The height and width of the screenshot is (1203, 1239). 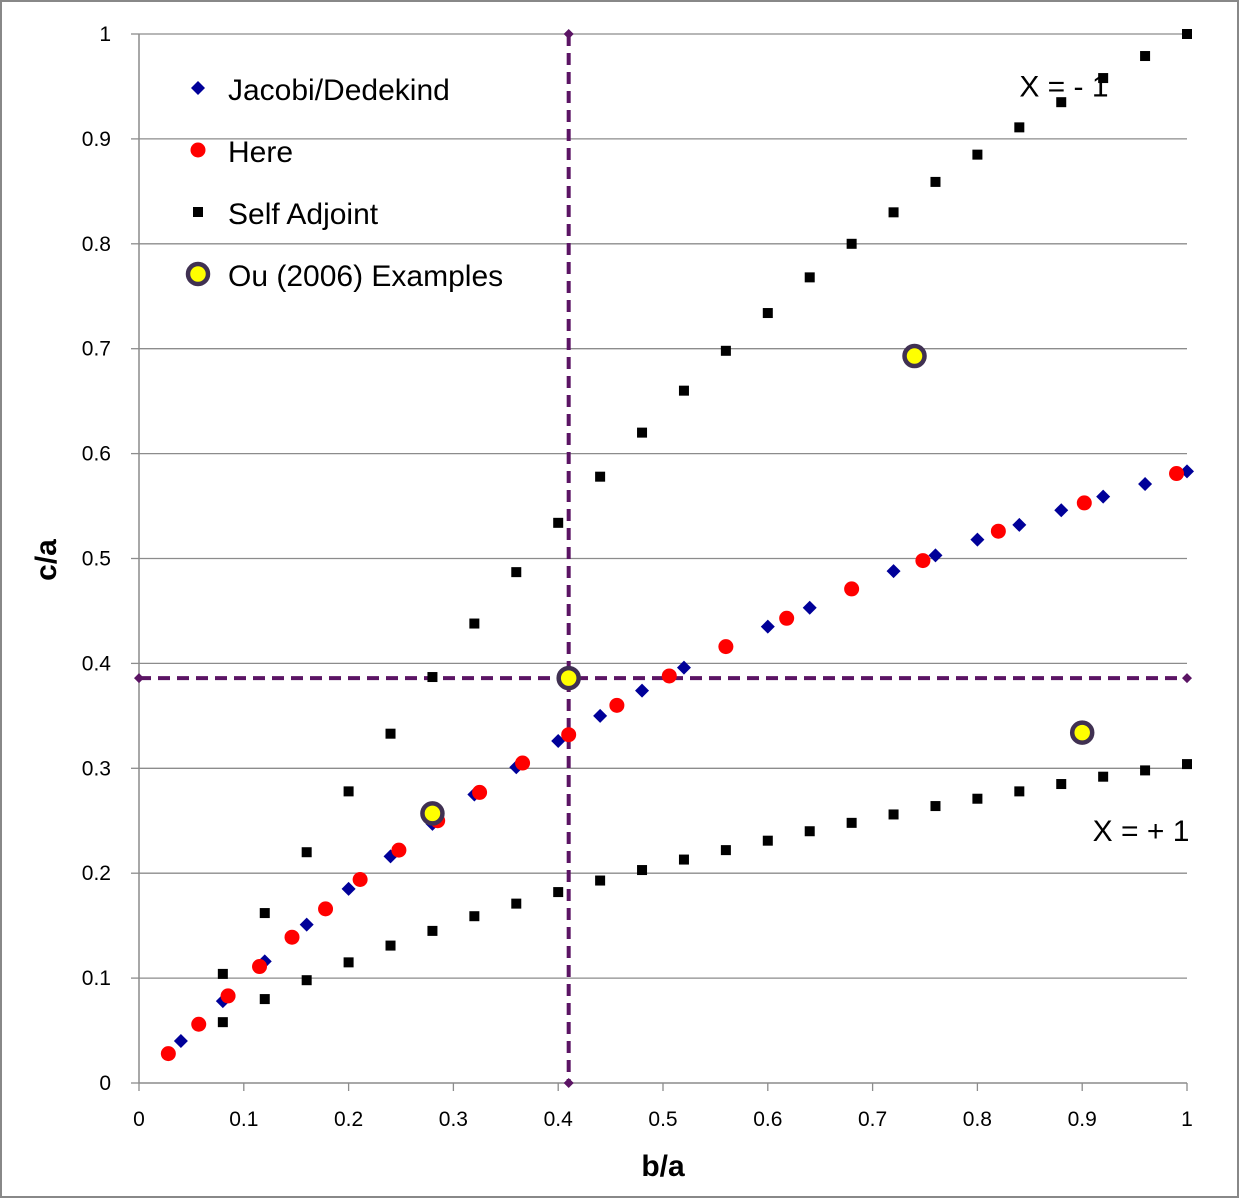 I want to click on legend-here-label: Here, so click(x=260, y=152).